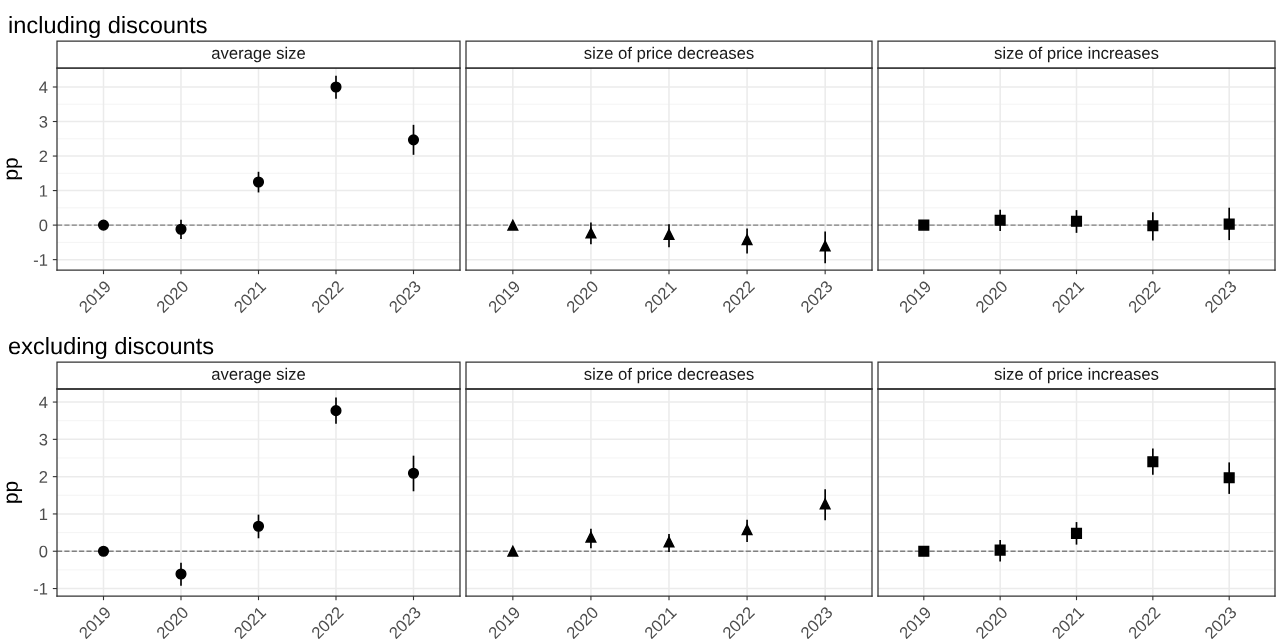 This screenshot has width=1280, height=639. What do you see at coordinates (108, 27) in the screenshot?
I see `text: including discounts` at bounding box center [108, 27].